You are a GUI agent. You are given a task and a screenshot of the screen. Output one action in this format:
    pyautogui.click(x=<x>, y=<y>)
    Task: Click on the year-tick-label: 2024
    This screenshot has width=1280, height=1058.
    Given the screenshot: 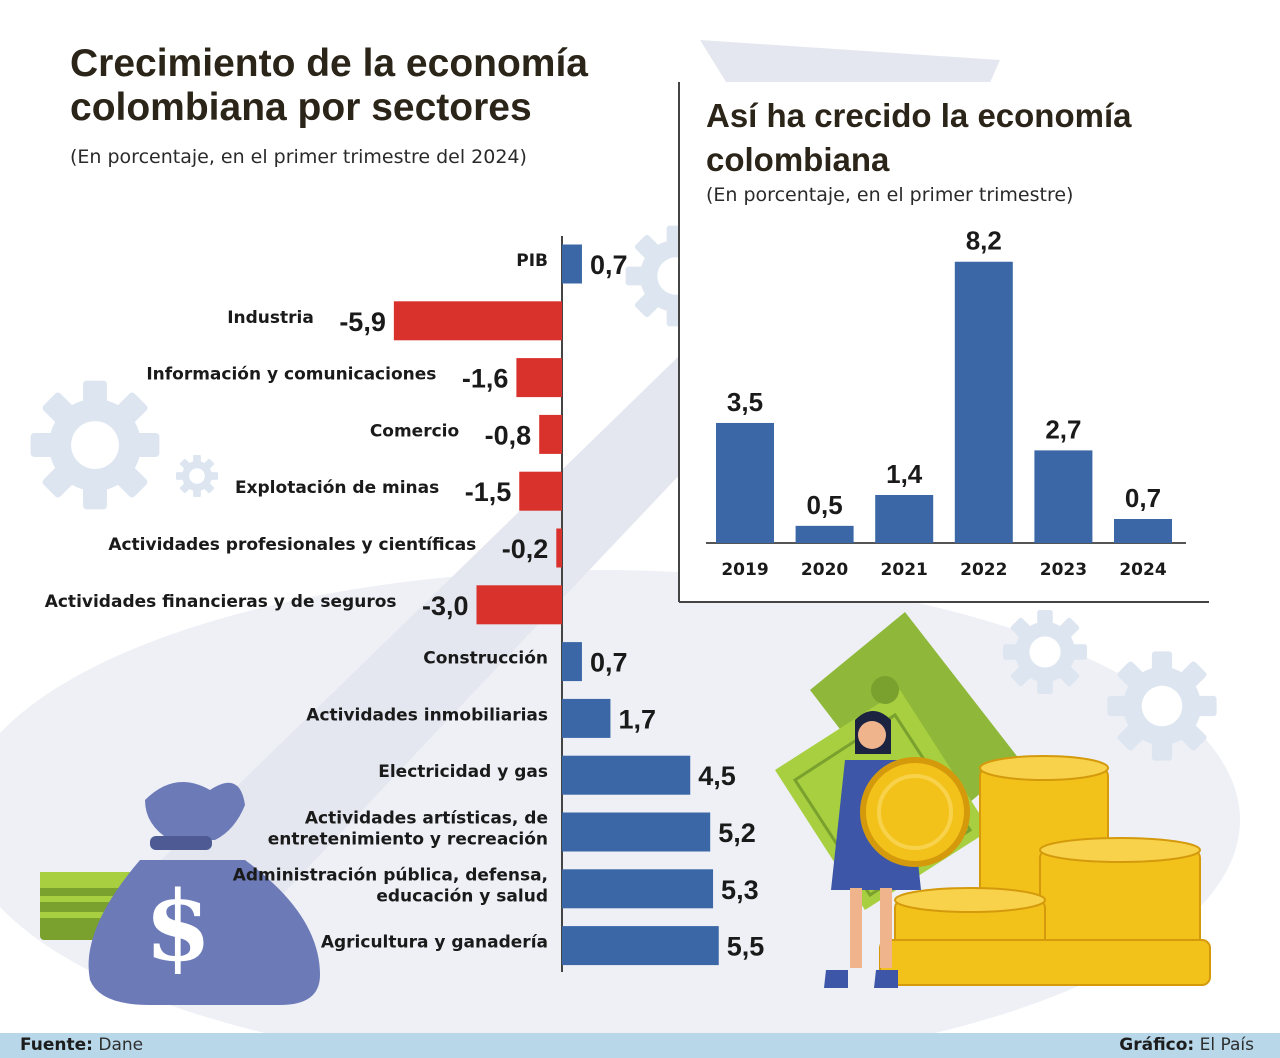 What is the action you would take?
    pyautogui.click(x=1142, y=570)
    